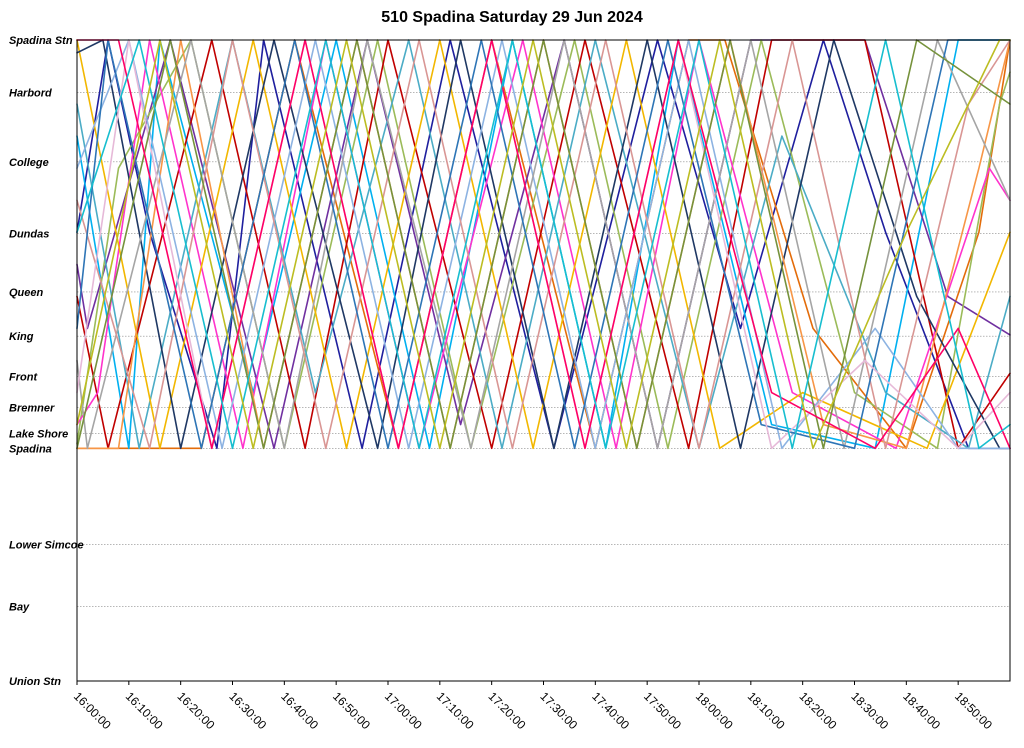 Image resolution: width=1024 pixels, height=748 pixels. What do you see at coordinates (512, 17) in the screenshot?
I see `chart-title: 510 Spadina Saturday 29 Jun 2024` at bounding box center [512, 17].